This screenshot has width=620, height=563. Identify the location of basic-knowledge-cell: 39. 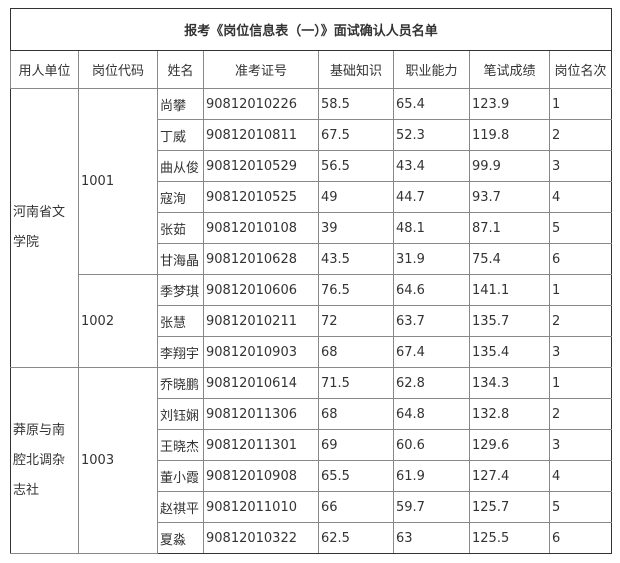
(356, 228).